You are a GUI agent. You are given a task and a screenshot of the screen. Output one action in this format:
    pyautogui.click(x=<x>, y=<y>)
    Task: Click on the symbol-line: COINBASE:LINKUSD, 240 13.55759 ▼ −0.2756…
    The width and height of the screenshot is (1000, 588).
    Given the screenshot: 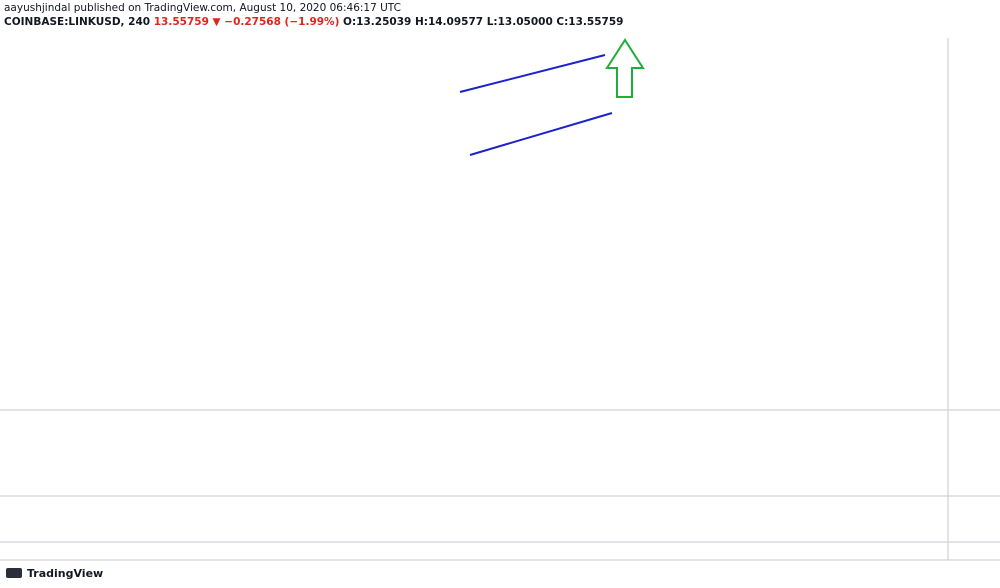 What is the action you would take?
    pyautogui.click(x=313, y=22)
    